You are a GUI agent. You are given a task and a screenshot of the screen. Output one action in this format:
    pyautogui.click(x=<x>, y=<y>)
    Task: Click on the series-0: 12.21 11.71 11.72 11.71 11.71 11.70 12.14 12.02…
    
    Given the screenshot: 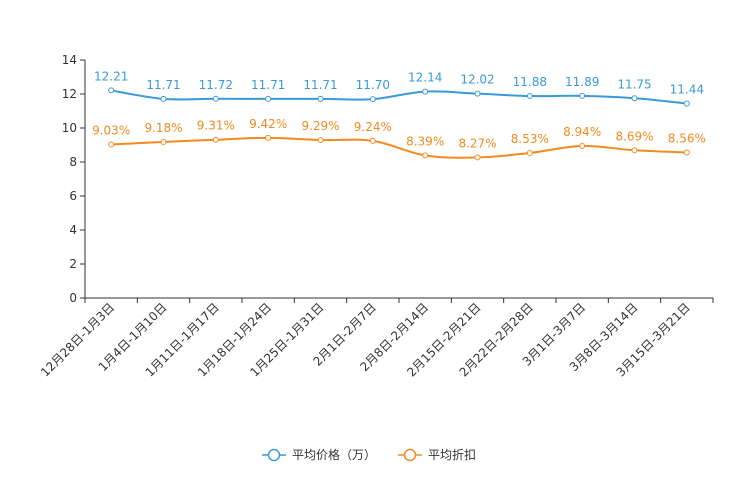 What is the action you would take?
    pyautogui.click(x=399, y=88)
    